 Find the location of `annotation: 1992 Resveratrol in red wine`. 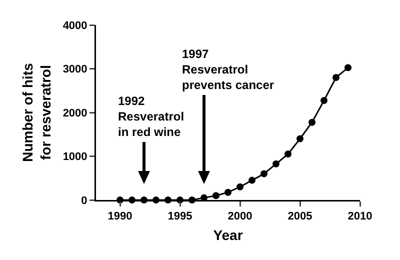

annotation: 1992 Resveratrol in red wine is located at coordinates (151, 117).